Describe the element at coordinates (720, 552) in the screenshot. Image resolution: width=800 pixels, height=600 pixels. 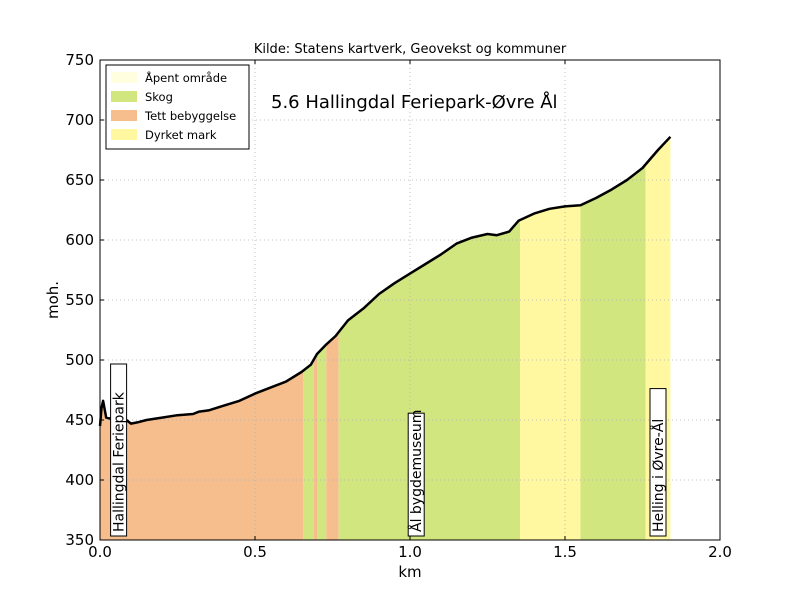
I see `x-tick-label: 2.0` at that location.